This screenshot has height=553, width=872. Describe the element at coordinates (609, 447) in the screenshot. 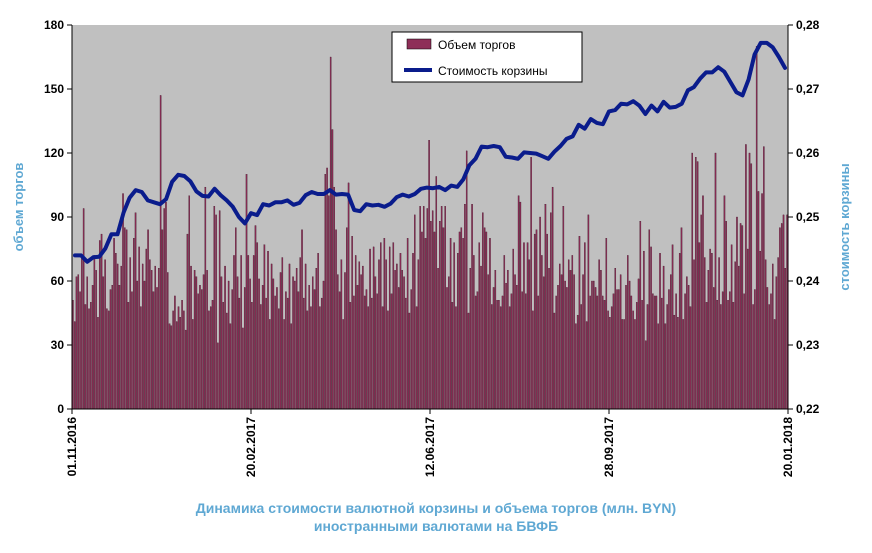

I see `x-tick-label: 28.09.2017` at that location.